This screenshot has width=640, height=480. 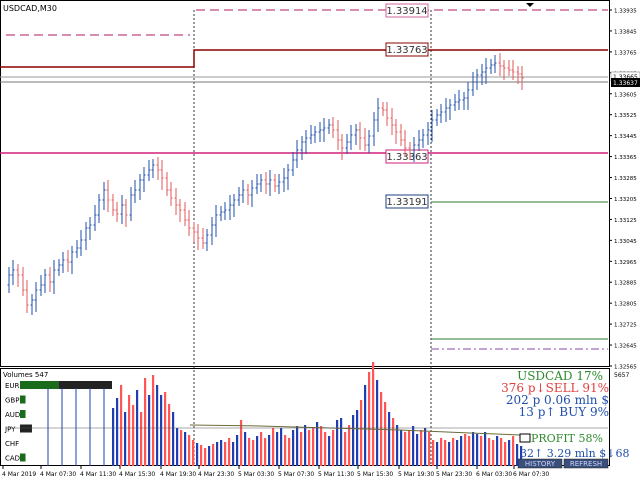 What do you see at coordinates (494, 474) in the screenshot?
I see `time-tick: 6 Mar 03:30` at bounding box center [494, 474].